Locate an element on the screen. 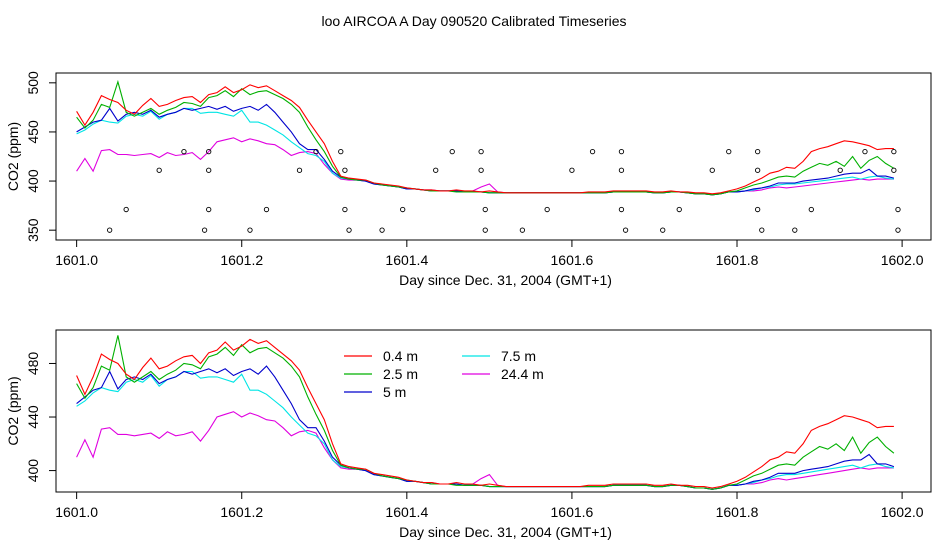  legend-label: 24.4 m is located at coordinates (522, 374).